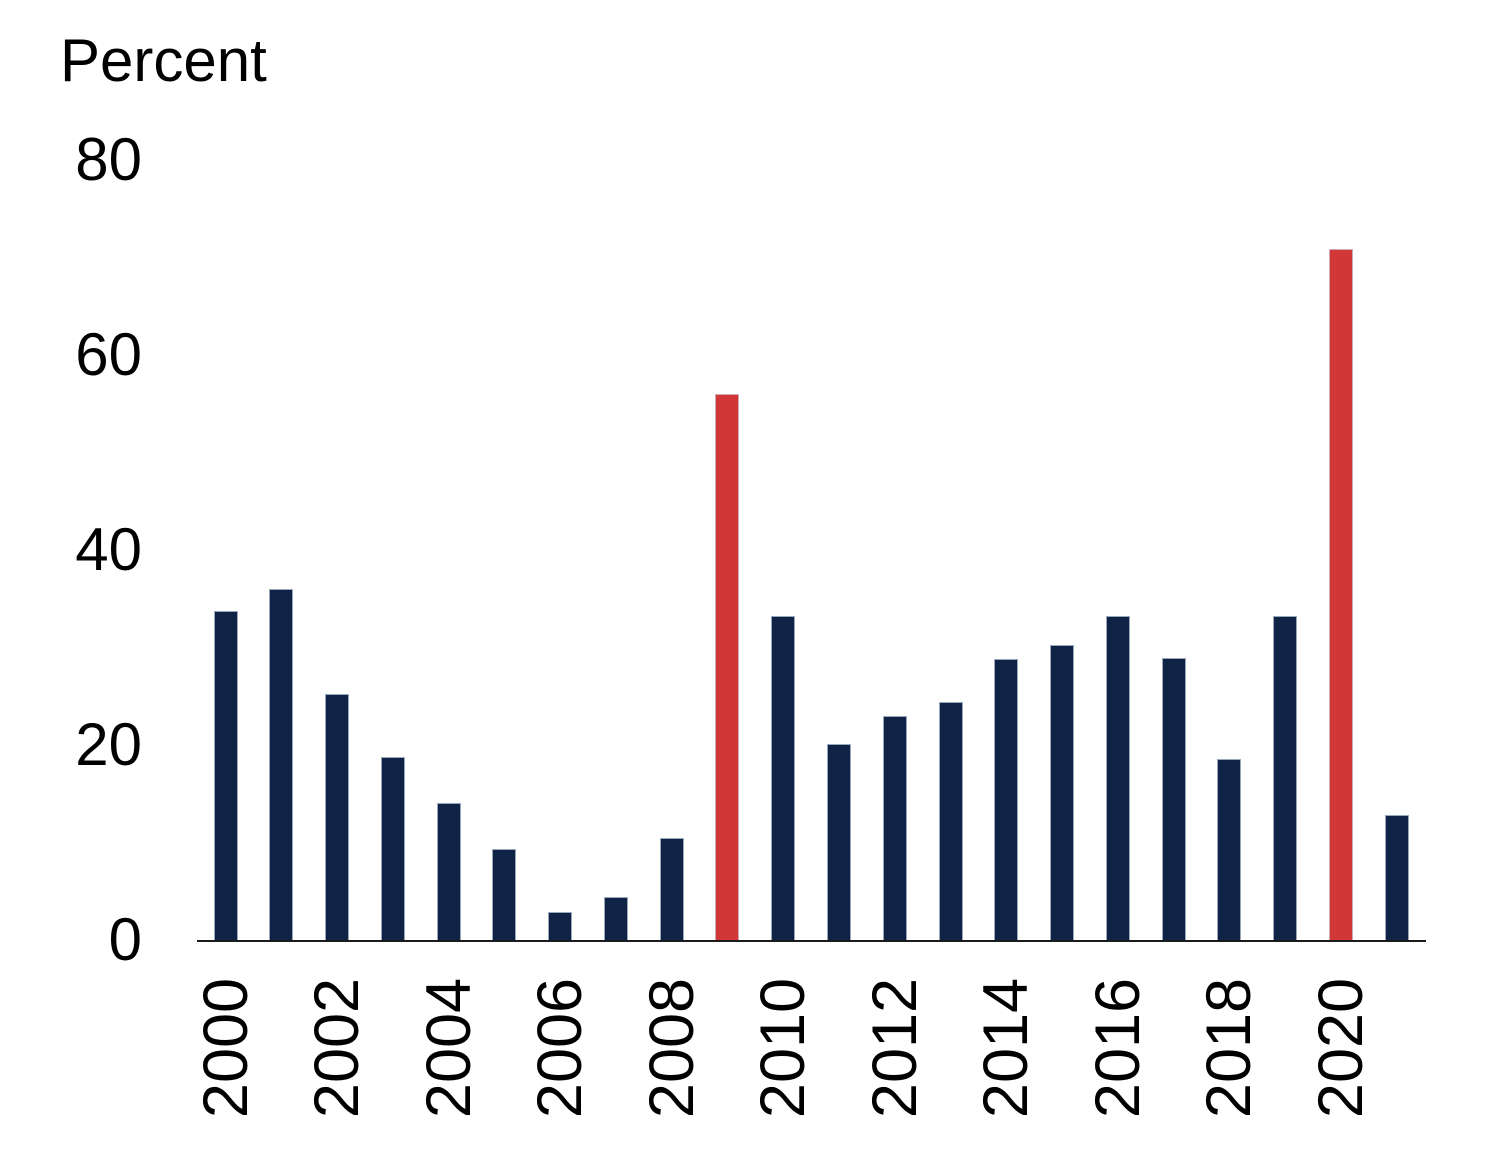  I want to click on y-axis-title: Percent, so click(163, 60).